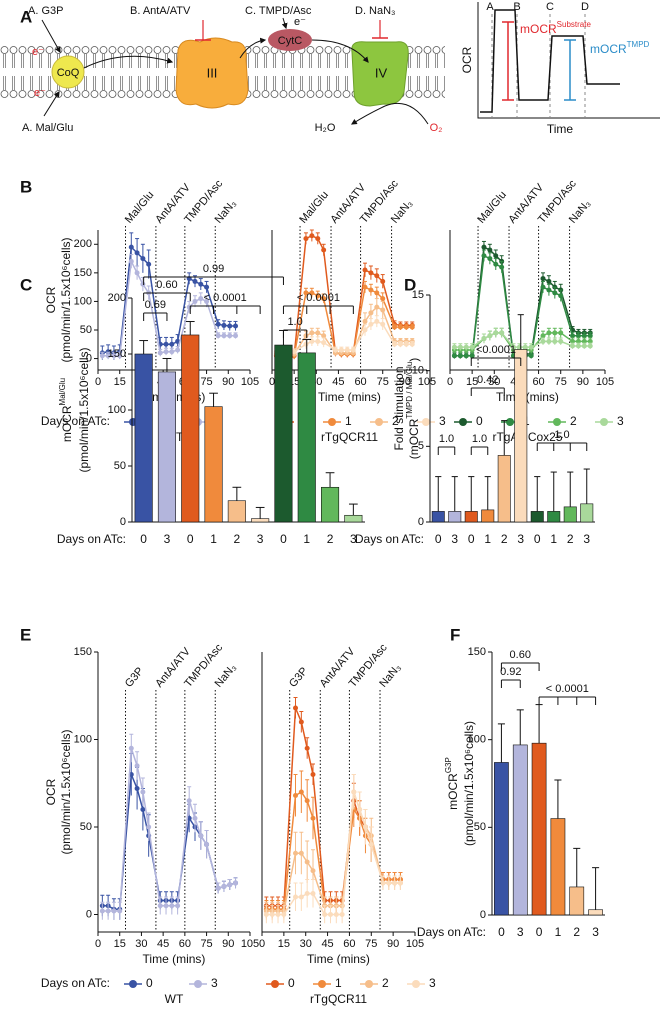 This screenshot has height=1030, width=664. What do you see at coordinates (452, 783) in the screenshot?
I see `axis-label: mOCRG3P` at bounding box center [452, 783].